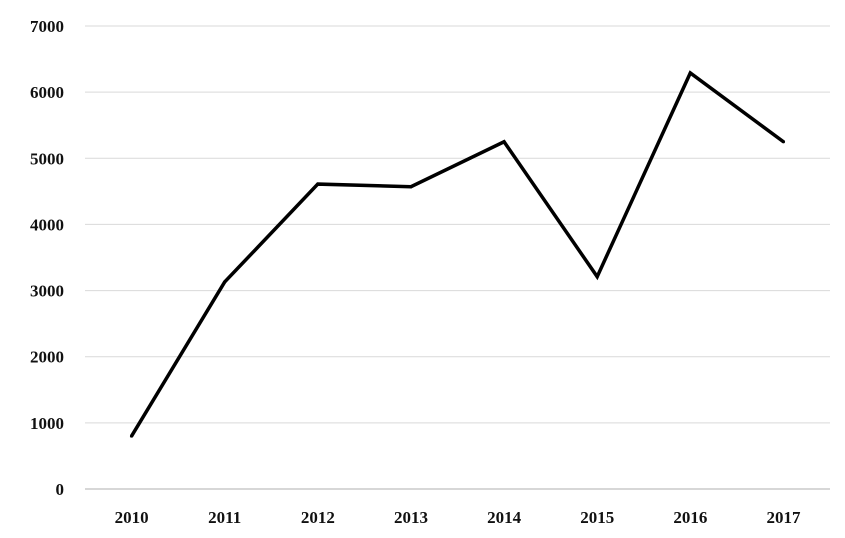 The image size is (845, 538). Describe the element at coordinates (132, 517) in the screenshot. I see `x-tick-label: 2010` at that location.